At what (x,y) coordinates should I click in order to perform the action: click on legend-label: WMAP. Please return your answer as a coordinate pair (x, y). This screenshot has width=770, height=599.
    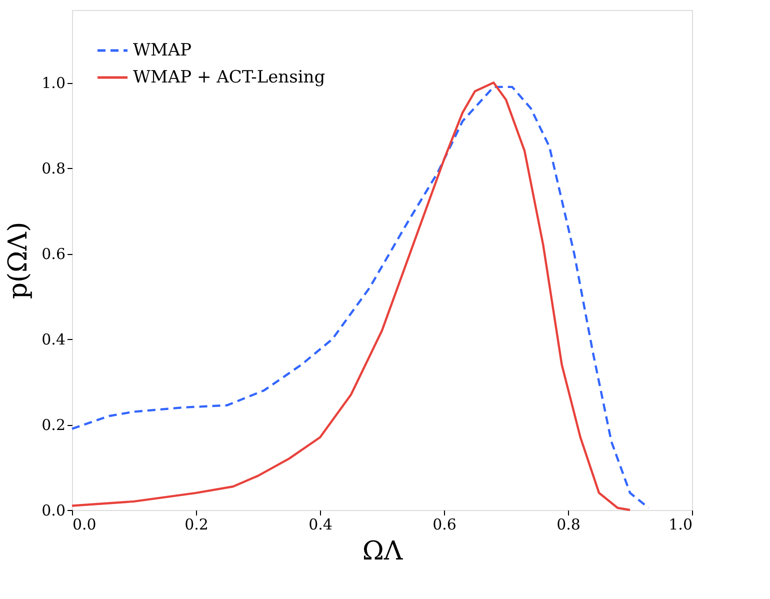
    Looking at the image, I should click on (162, 50).